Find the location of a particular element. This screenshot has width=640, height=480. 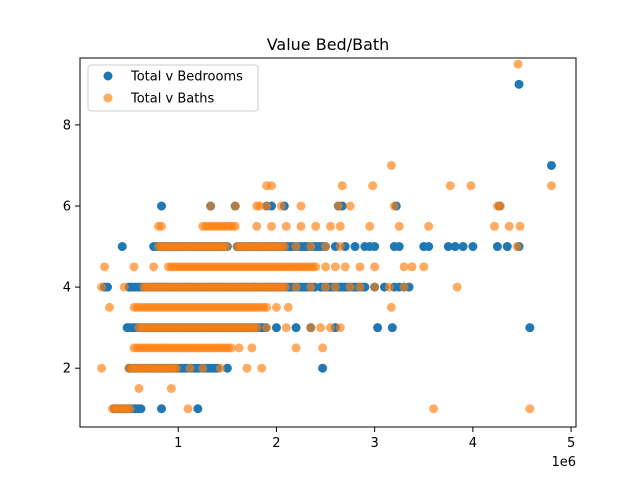

chart-title: Value Bed/Bath is located at coordinates (328, 44).